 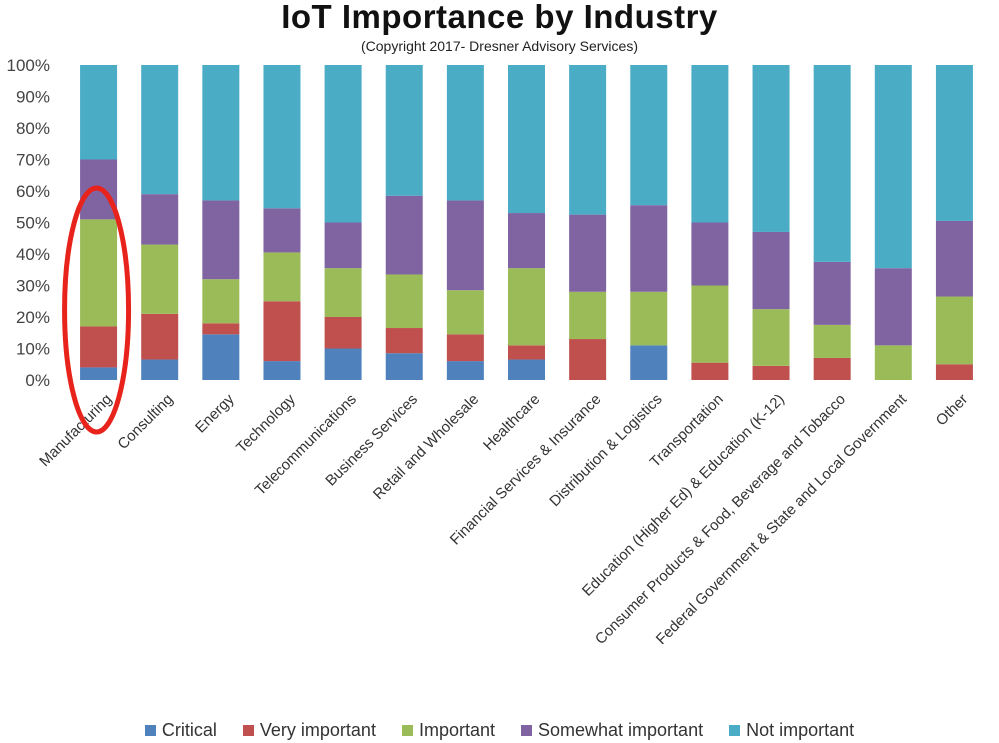 What do you see at coordinates (456, 730) in the screenshot?
I see `legend-label: Important` at bounding box center [456, 730].